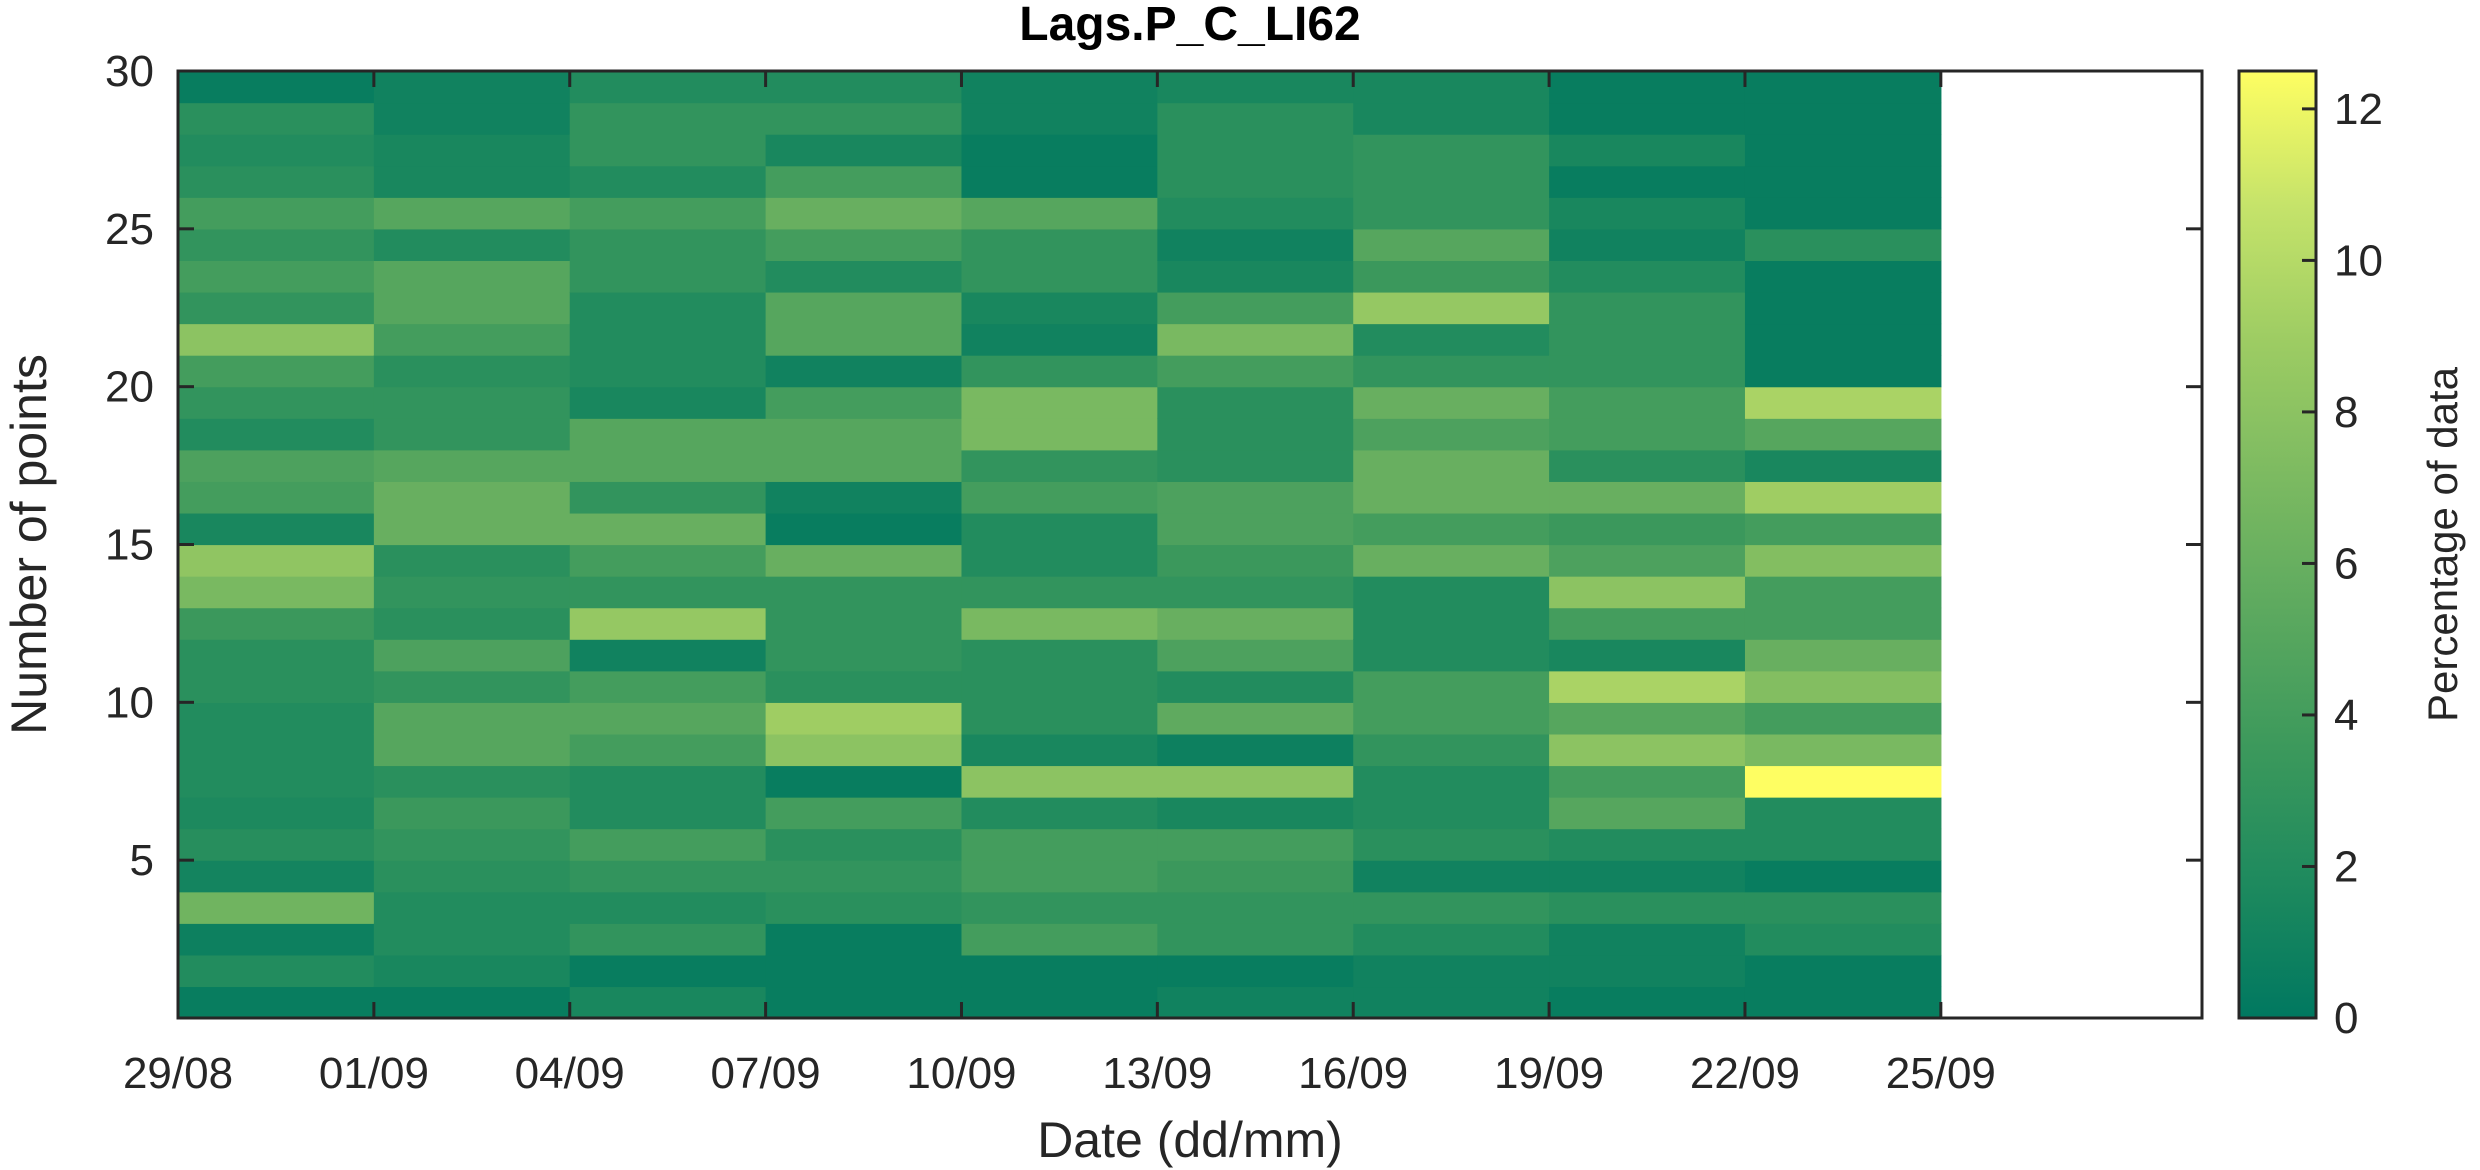 The image size is (2480, 1170). Describe the element at coordinates (2346, 412) in the screenshot. I see `colorbar-tick-label: 8` at that location.